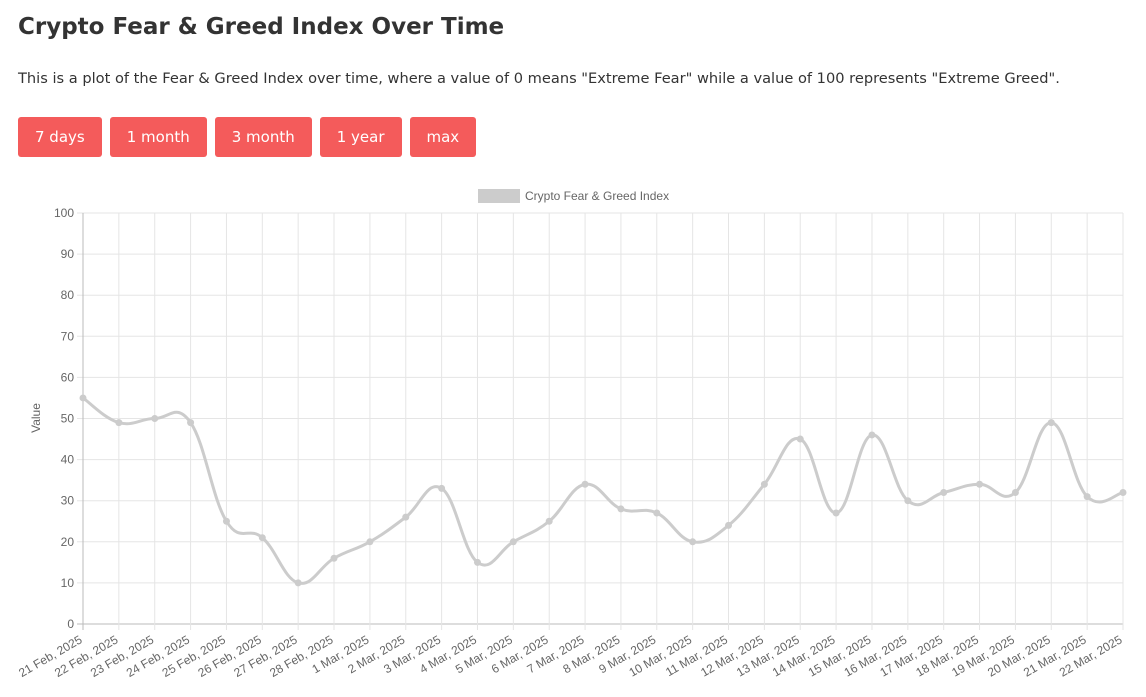 This screenshot has width=1146, height=697. Describe the element at coordinates (68, 377) in the screenshot. I see `y-tick-label: 60` at that location.